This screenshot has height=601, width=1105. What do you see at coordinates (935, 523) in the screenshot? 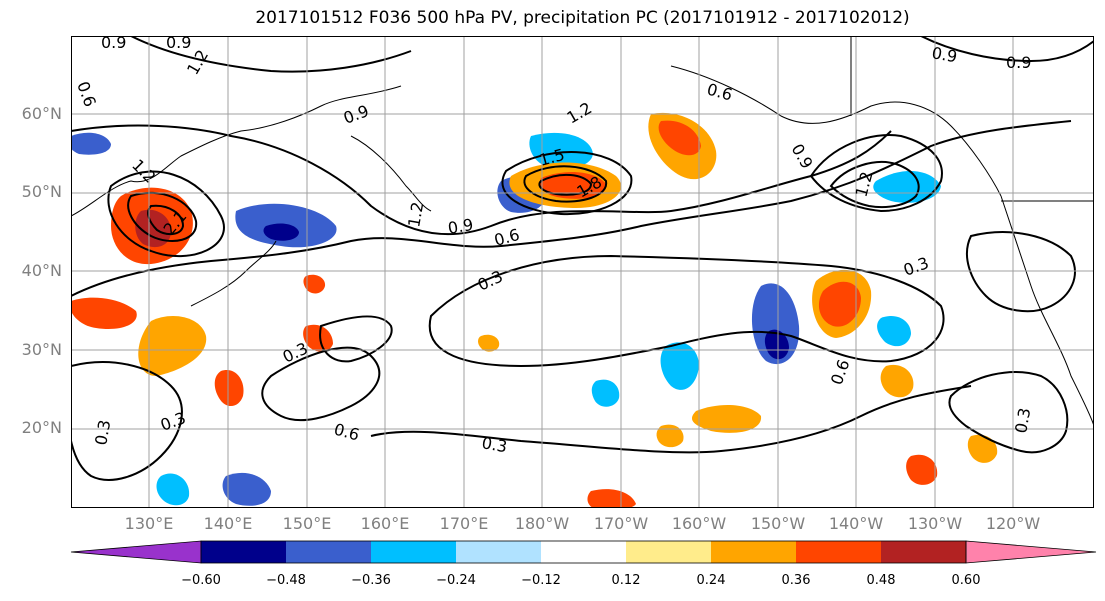
I see `lon-label: 130°W` at bounding box center [935, 523].